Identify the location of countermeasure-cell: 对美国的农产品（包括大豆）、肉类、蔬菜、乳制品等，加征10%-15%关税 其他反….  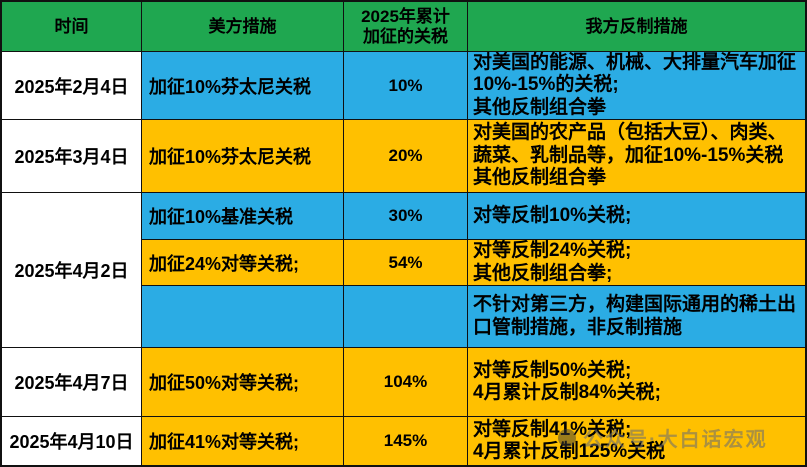
(636, 156).